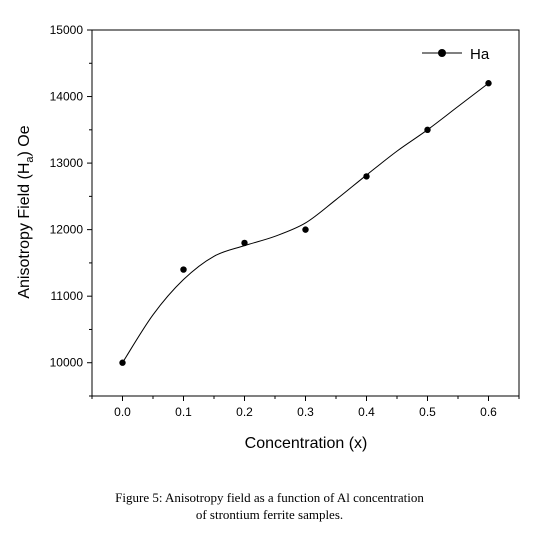  Describe the element at coordinates (480, 54) in the screenshot. I see `legend-label: Ha` at that location.